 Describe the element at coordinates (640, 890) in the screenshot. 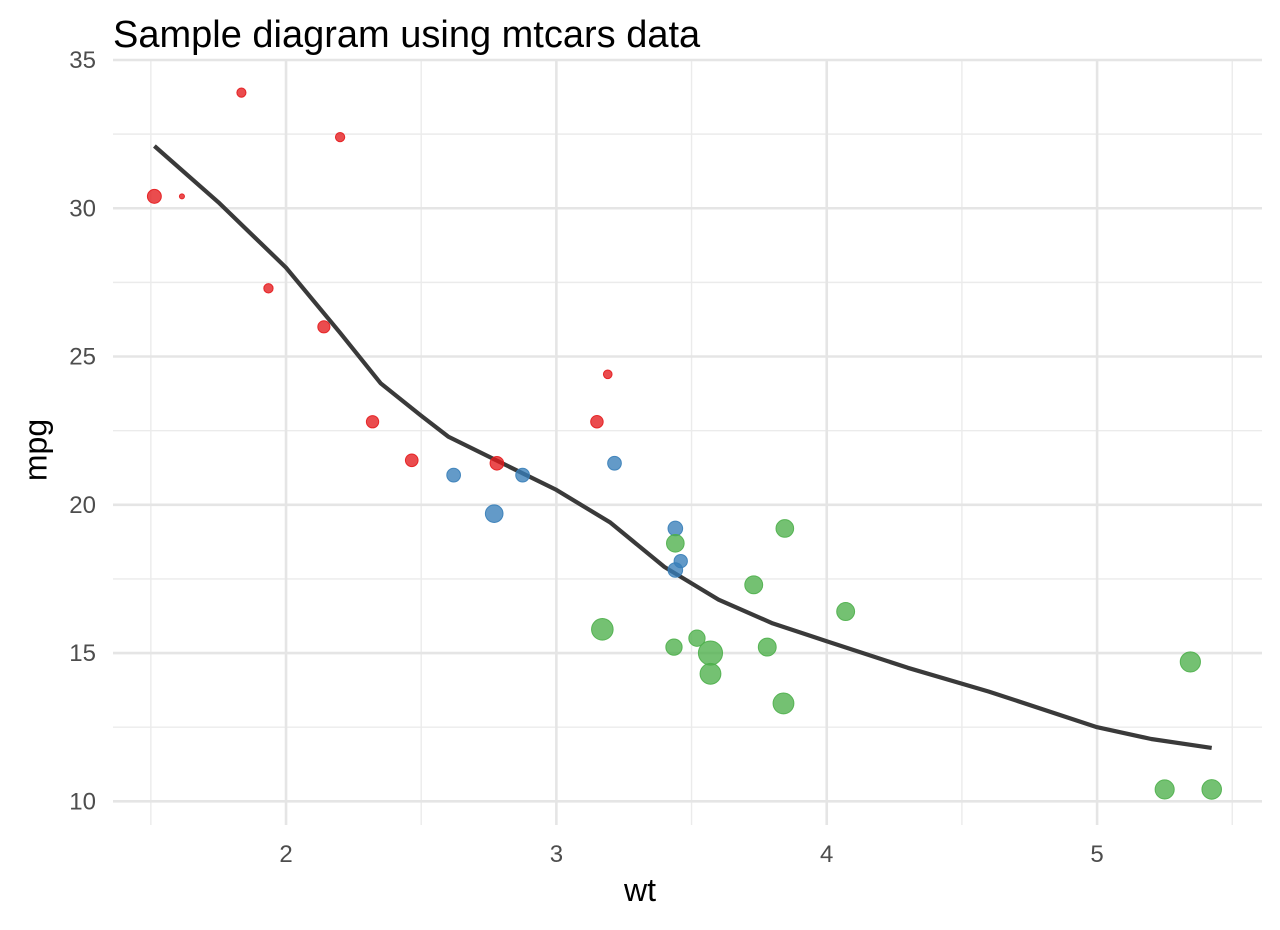

I see `x-axis-label: wt` at that location.